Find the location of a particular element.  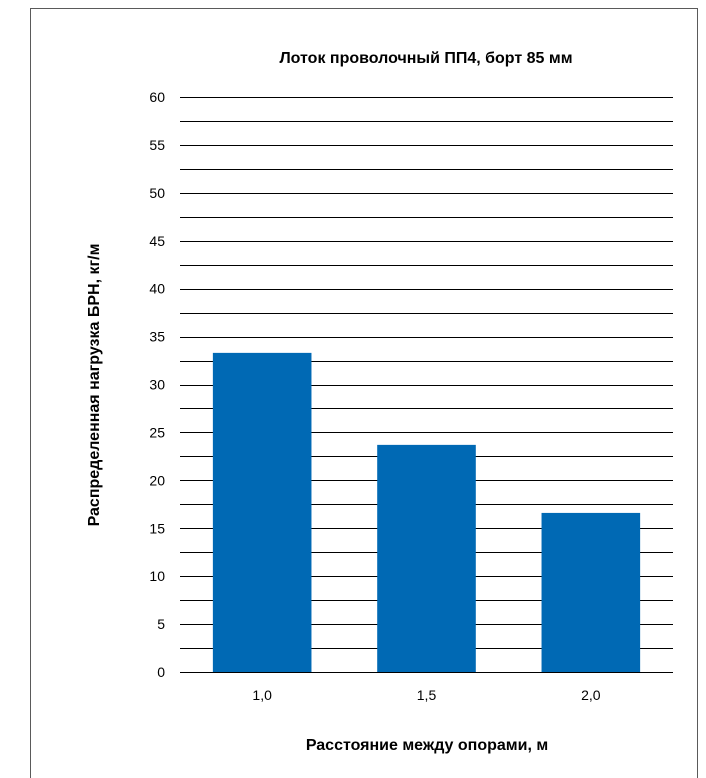

y-tick-label: 50 is located at coordinates (157, 193).